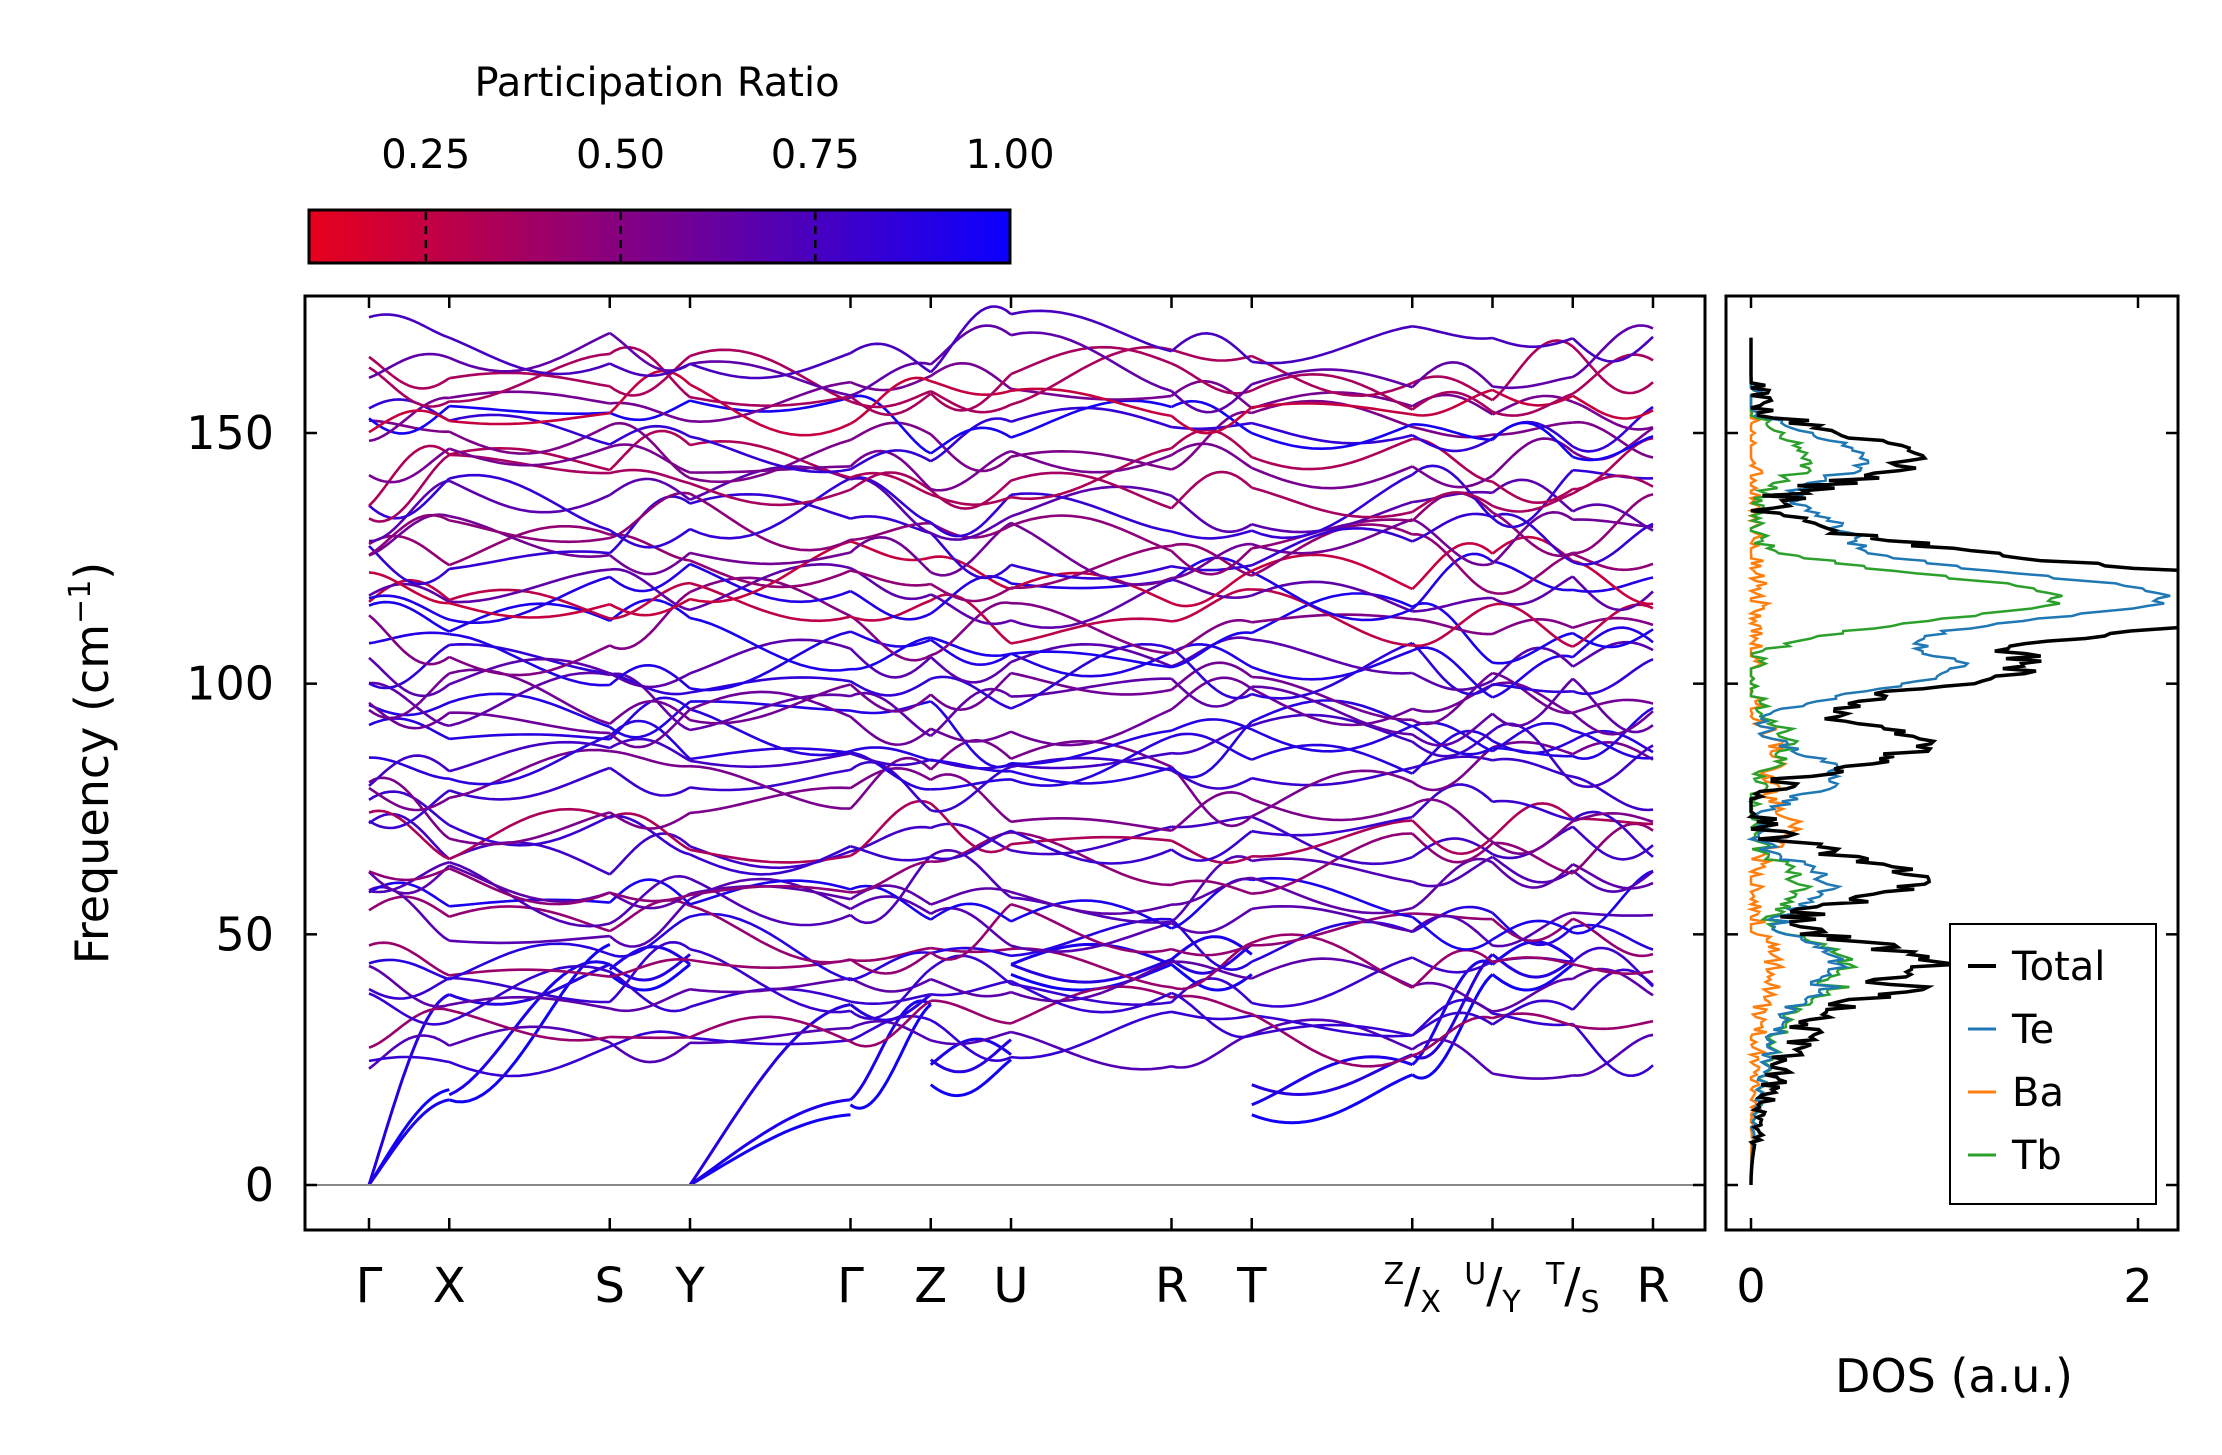 The width and height of the screenshot is (2222, 1455). I want to click on colorbar-title: Participation Ratio, so click(656, 83).